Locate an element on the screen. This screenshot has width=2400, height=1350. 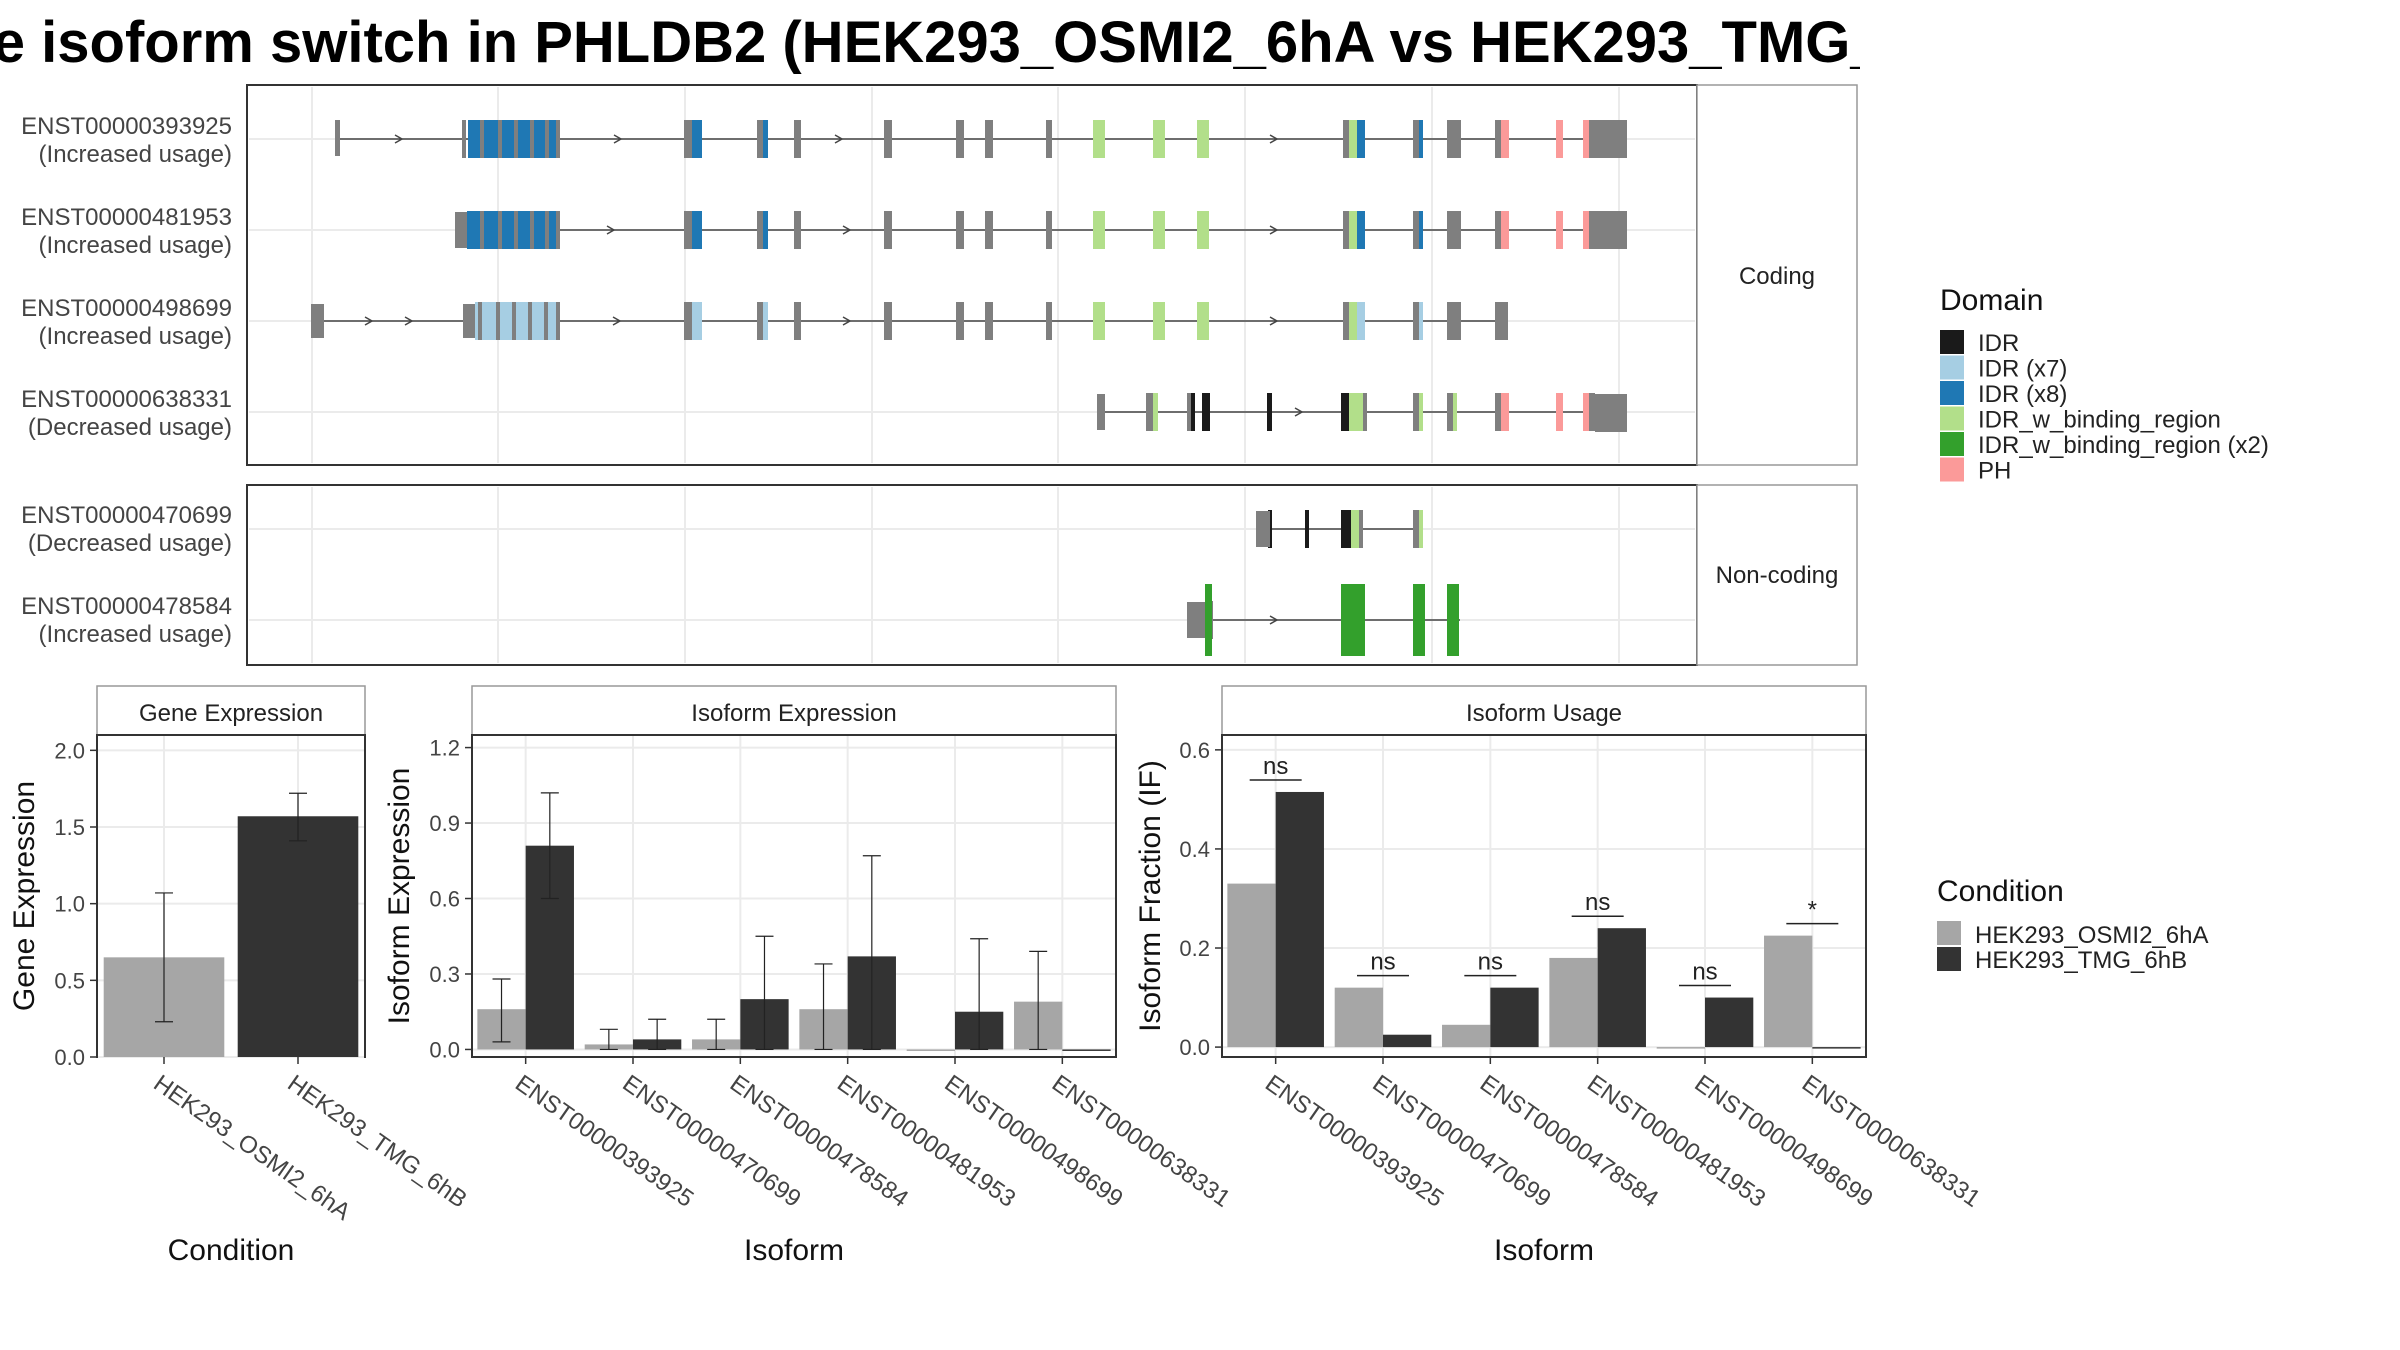
legend-label: PH is located at coordinates (1994, 471).